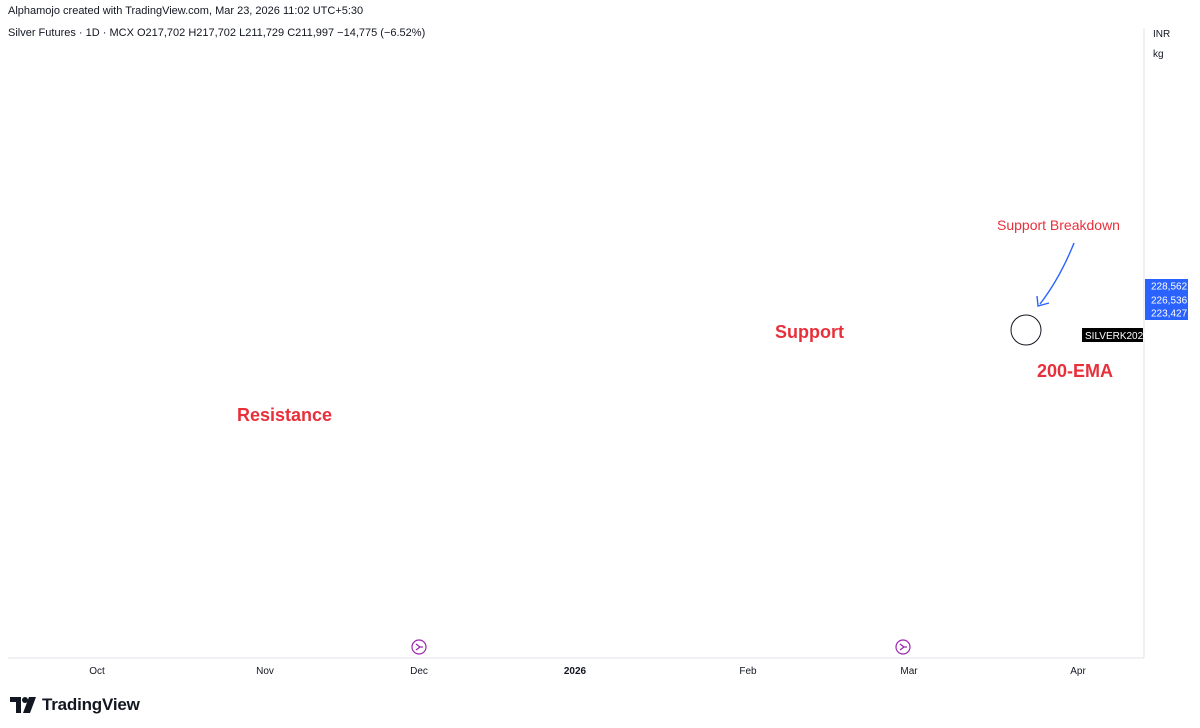 Image resolution: width=1200 pixels, height=728 pixels. What do you see at coordinates (809, 332) in the screenshot?
I see `support-label: Support` at bounding box center [809, 332].